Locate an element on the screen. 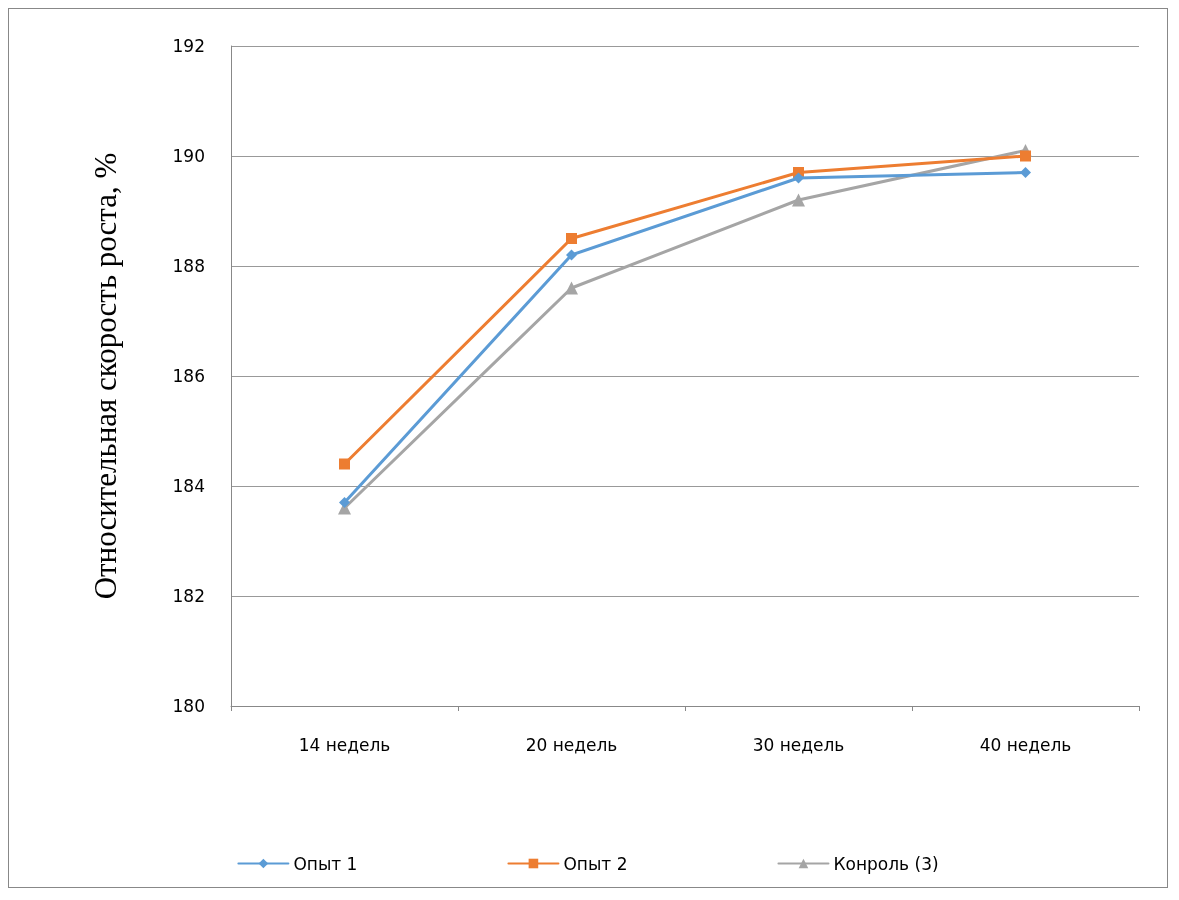  y-tick-label: 188 is located at coordinates (188, 266).